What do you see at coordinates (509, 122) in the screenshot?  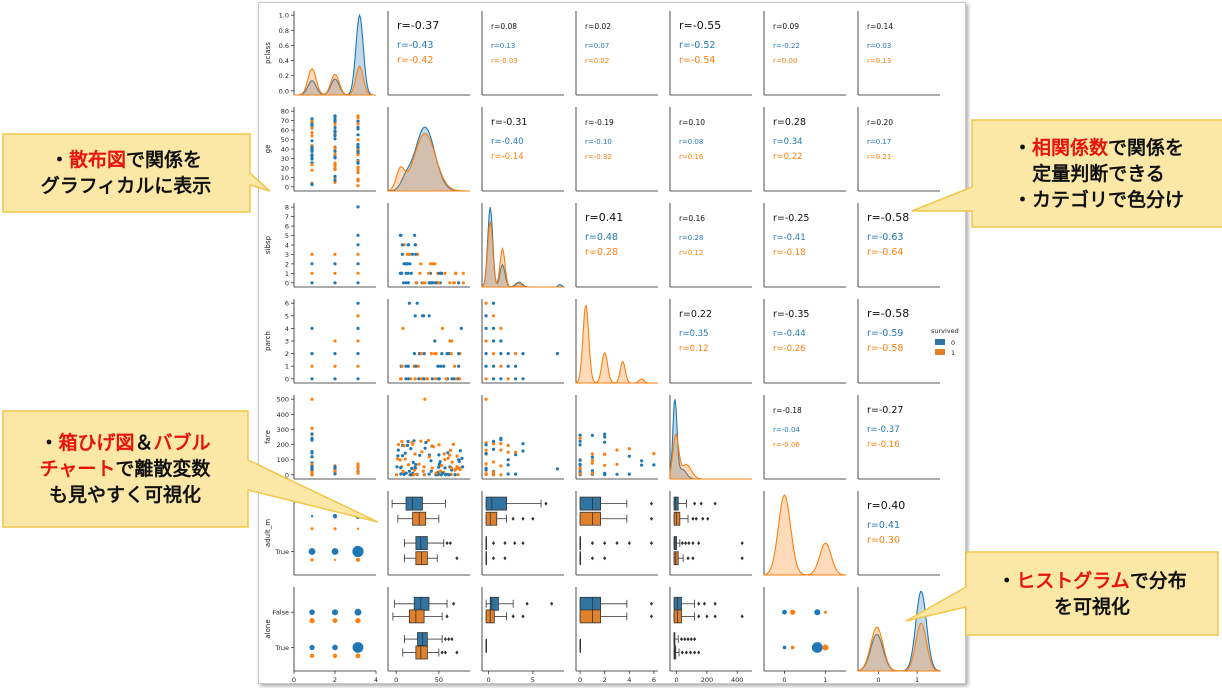 I see `corr-overall: r=-0.31` at bounding box center [509, 122].